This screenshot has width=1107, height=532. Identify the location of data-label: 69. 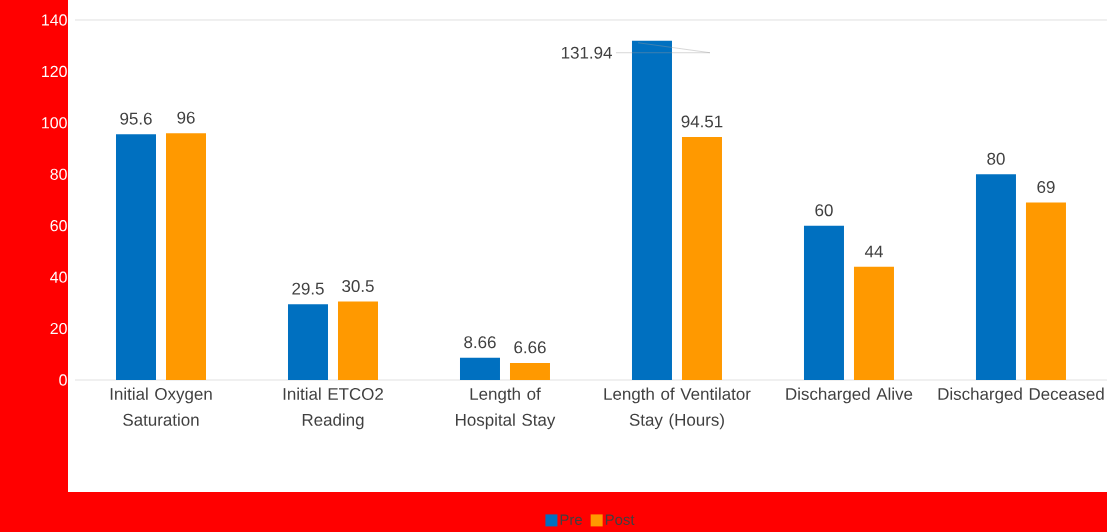
(1046, 187).